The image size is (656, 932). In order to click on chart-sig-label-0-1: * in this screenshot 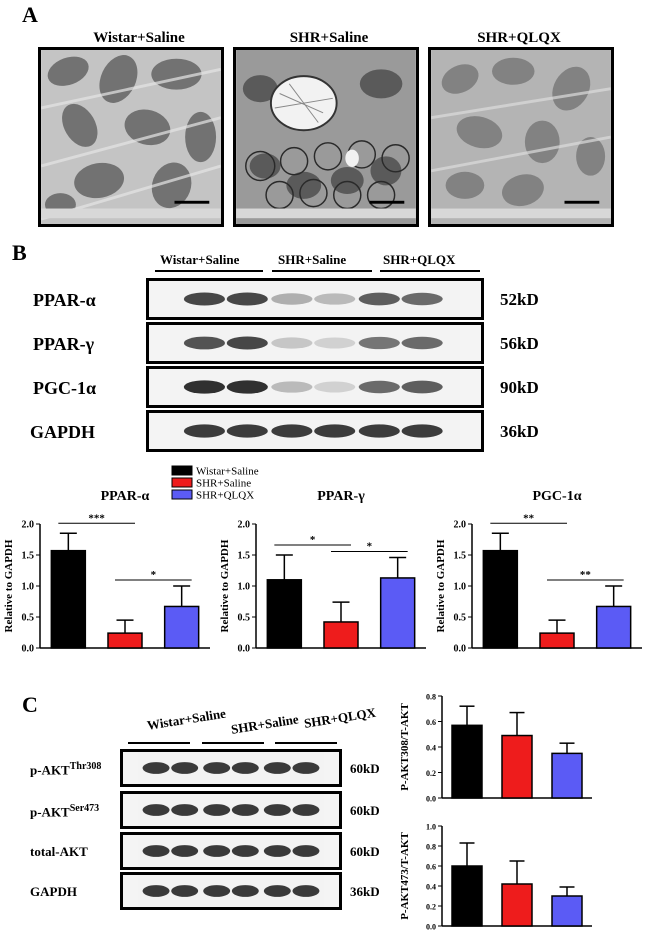, I will do `click(154, 575)`.